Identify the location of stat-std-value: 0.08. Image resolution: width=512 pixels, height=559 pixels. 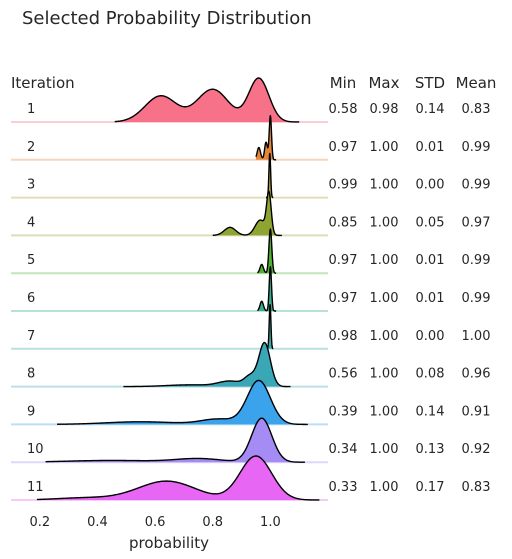
(430, 374).